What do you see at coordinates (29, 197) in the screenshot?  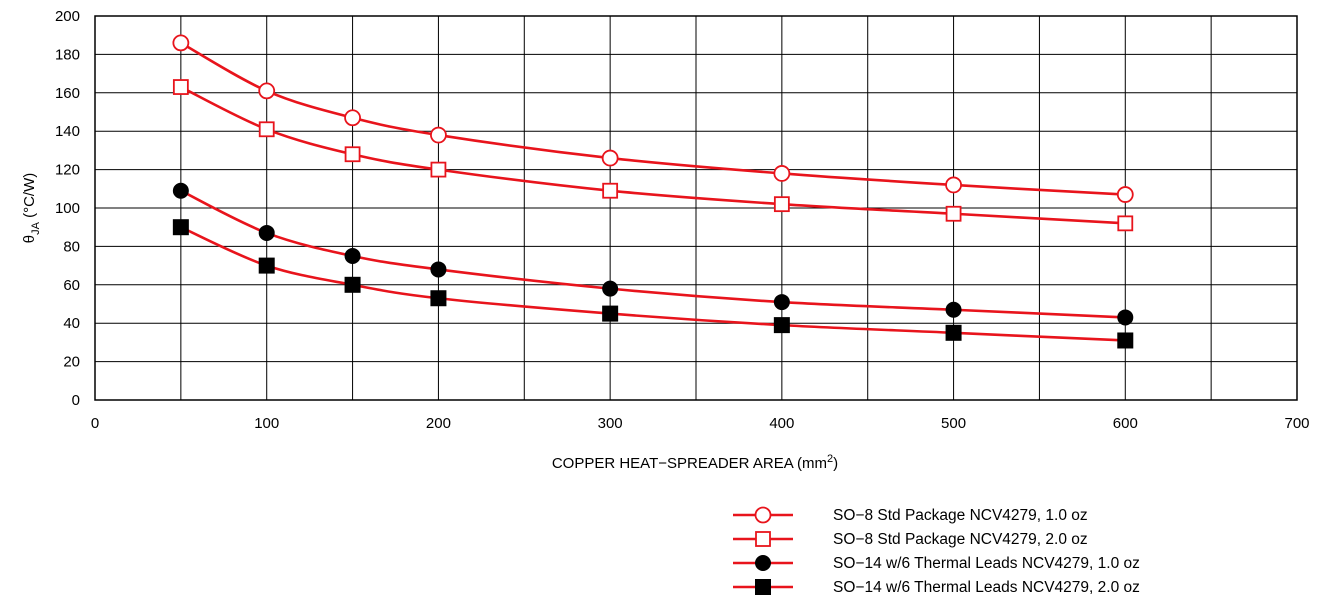 I see `y-axis-unit: (°C/W)` at bounding box center [29, 197].